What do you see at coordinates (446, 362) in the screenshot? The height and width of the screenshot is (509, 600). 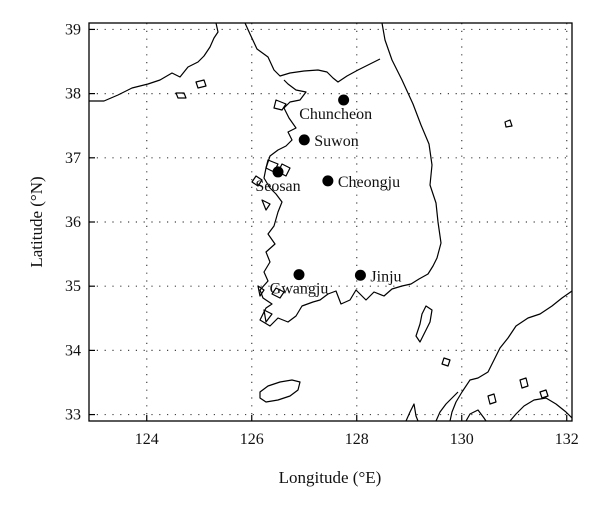 I see `iki-island` at bounding box center [446, 362].